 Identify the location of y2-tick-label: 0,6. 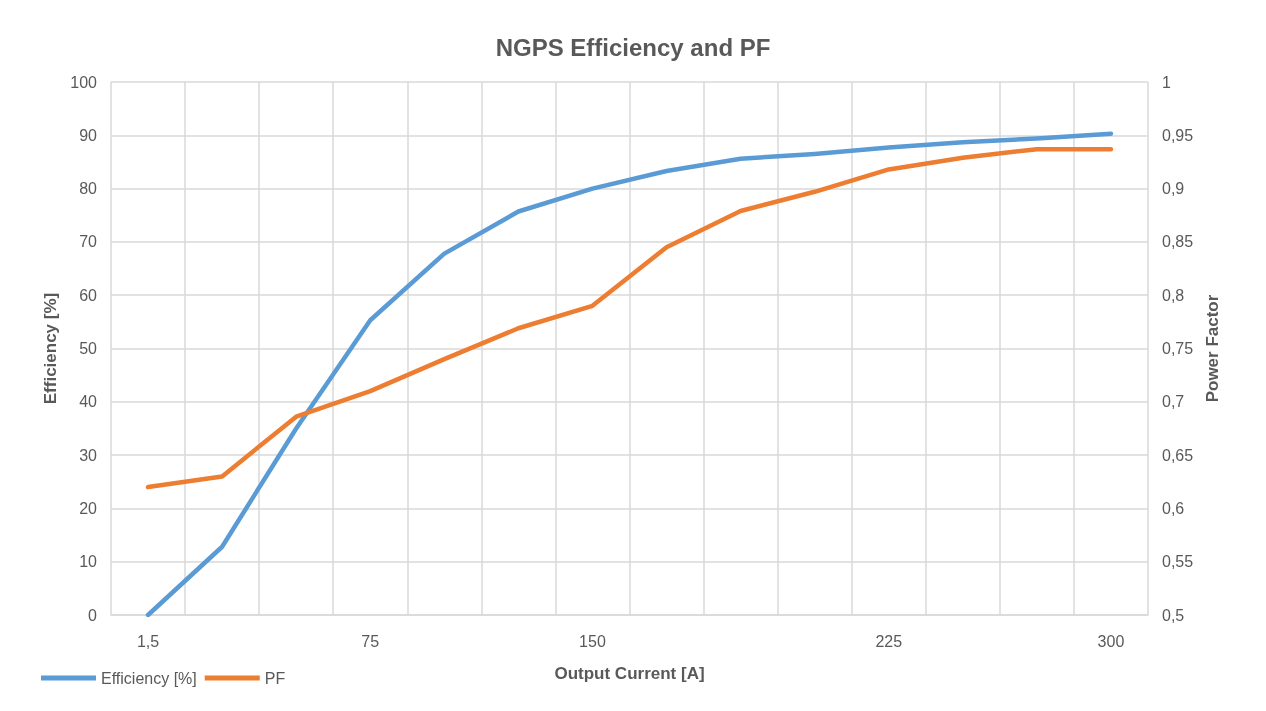
(1173, 508).